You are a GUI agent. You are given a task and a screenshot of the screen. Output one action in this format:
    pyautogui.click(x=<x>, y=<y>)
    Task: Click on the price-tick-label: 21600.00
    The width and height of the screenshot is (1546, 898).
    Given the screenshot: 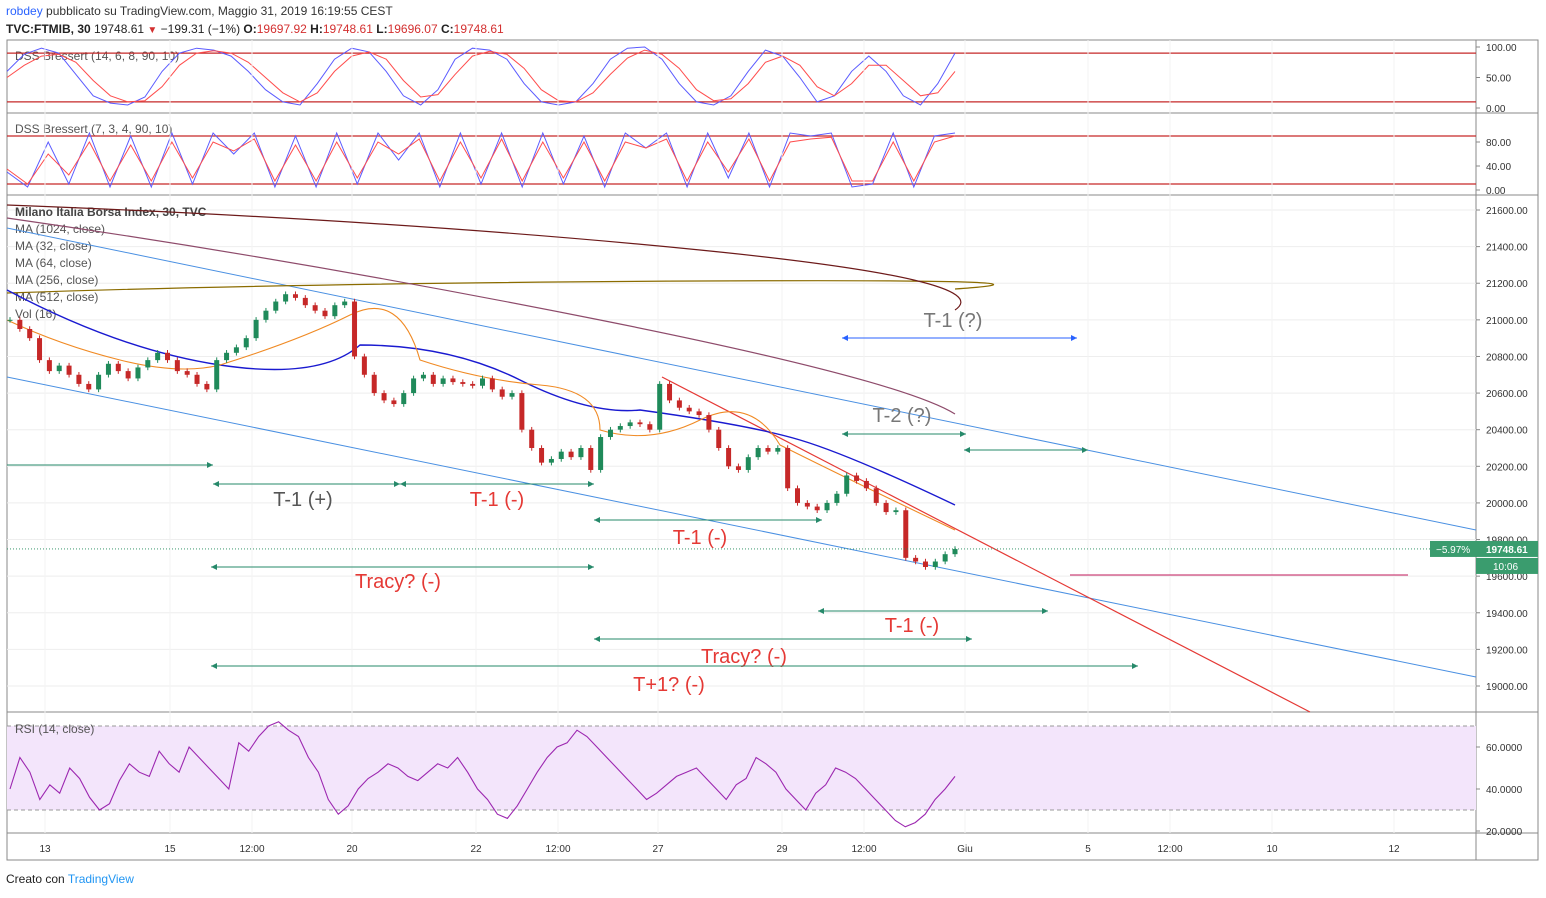 What is the action you would take?
    pyautogui.click(x=1507, y=211)
    